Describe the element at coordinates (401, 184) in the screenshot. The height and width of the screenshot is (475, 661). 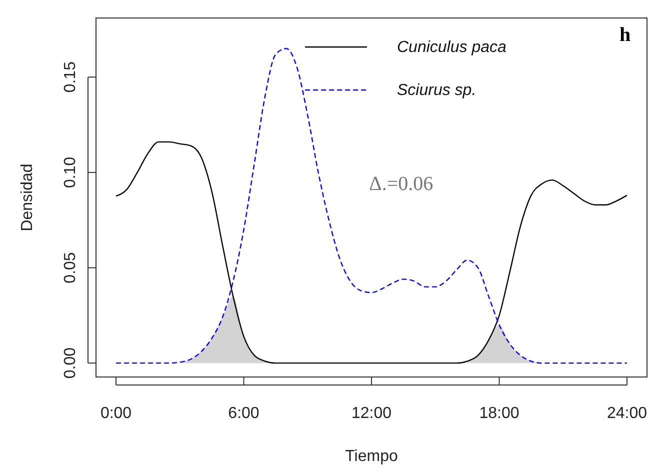
I see `annotation: Δ.=0.06` at that location.